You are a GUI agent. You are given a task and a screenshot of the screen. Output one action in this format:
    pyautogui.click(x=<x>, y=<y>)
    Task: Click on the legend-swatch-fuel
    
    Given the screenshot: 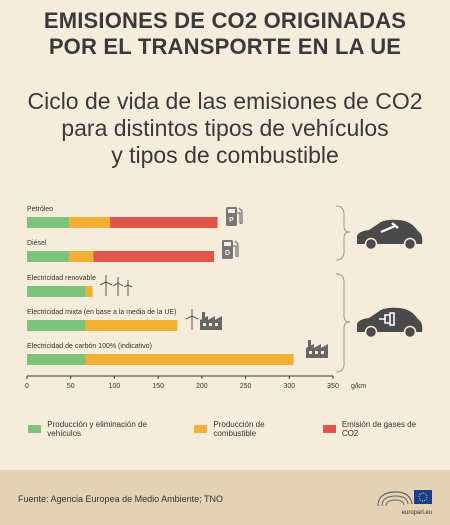 What is the action you would take?
    pyautogui.click(x=201, y=429)
    